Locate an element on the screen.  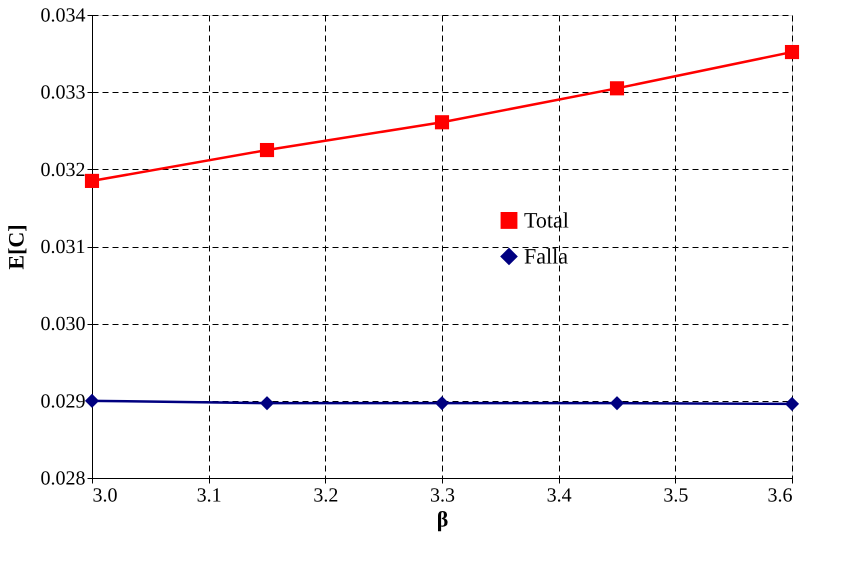
y-tick-label: 0.034 is located at coordinates (63, 15).